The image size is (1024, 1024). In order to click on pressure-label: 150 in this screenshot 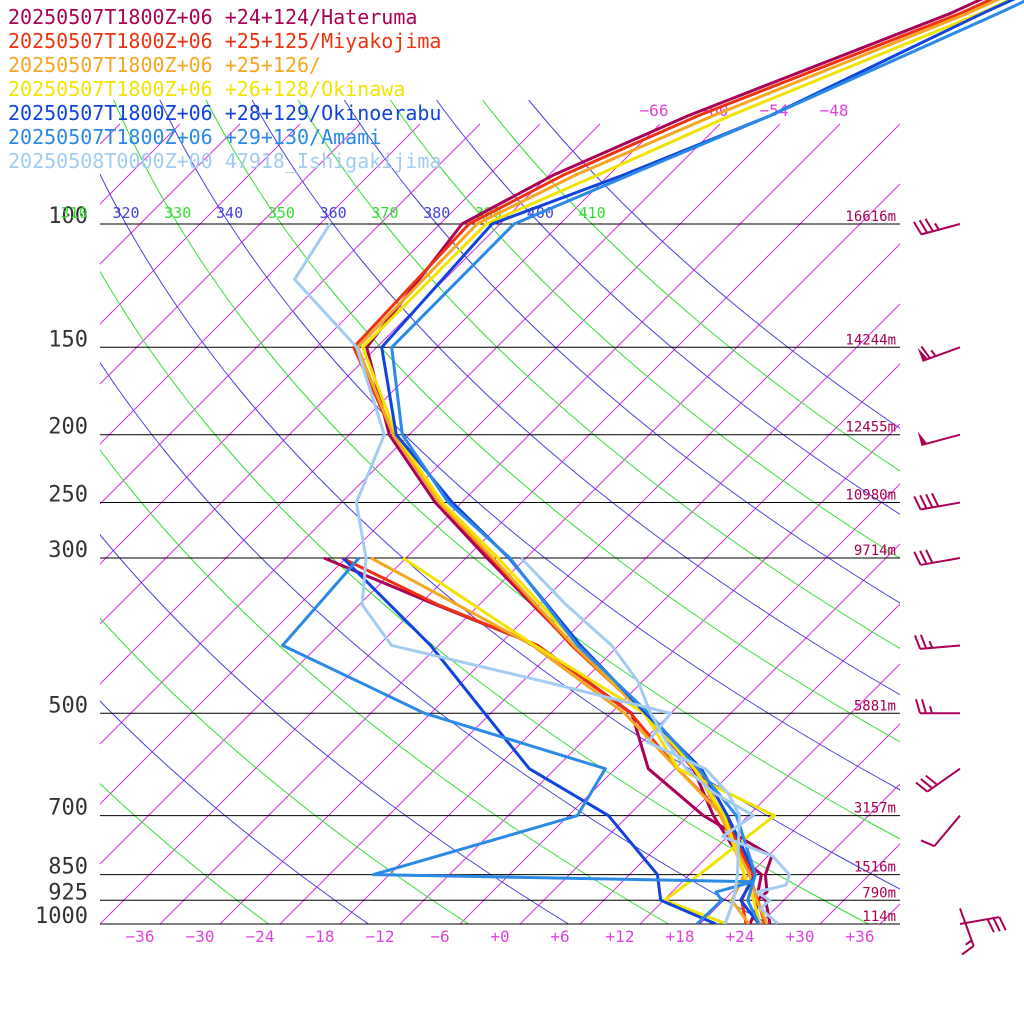, I will do `click(68, 339)`.